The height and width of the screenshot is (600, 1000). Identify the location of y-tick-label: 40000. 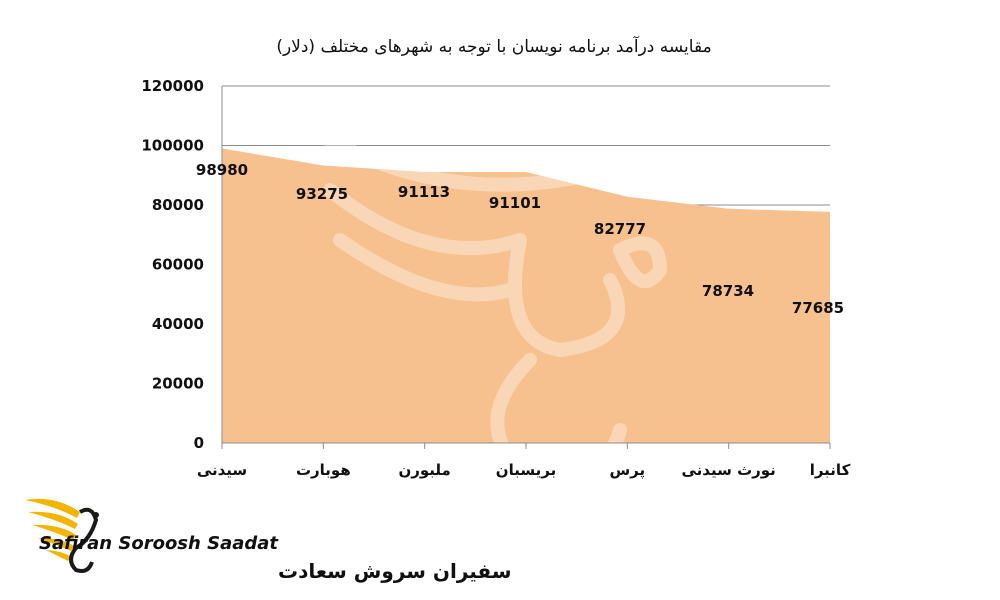
(178, 324).